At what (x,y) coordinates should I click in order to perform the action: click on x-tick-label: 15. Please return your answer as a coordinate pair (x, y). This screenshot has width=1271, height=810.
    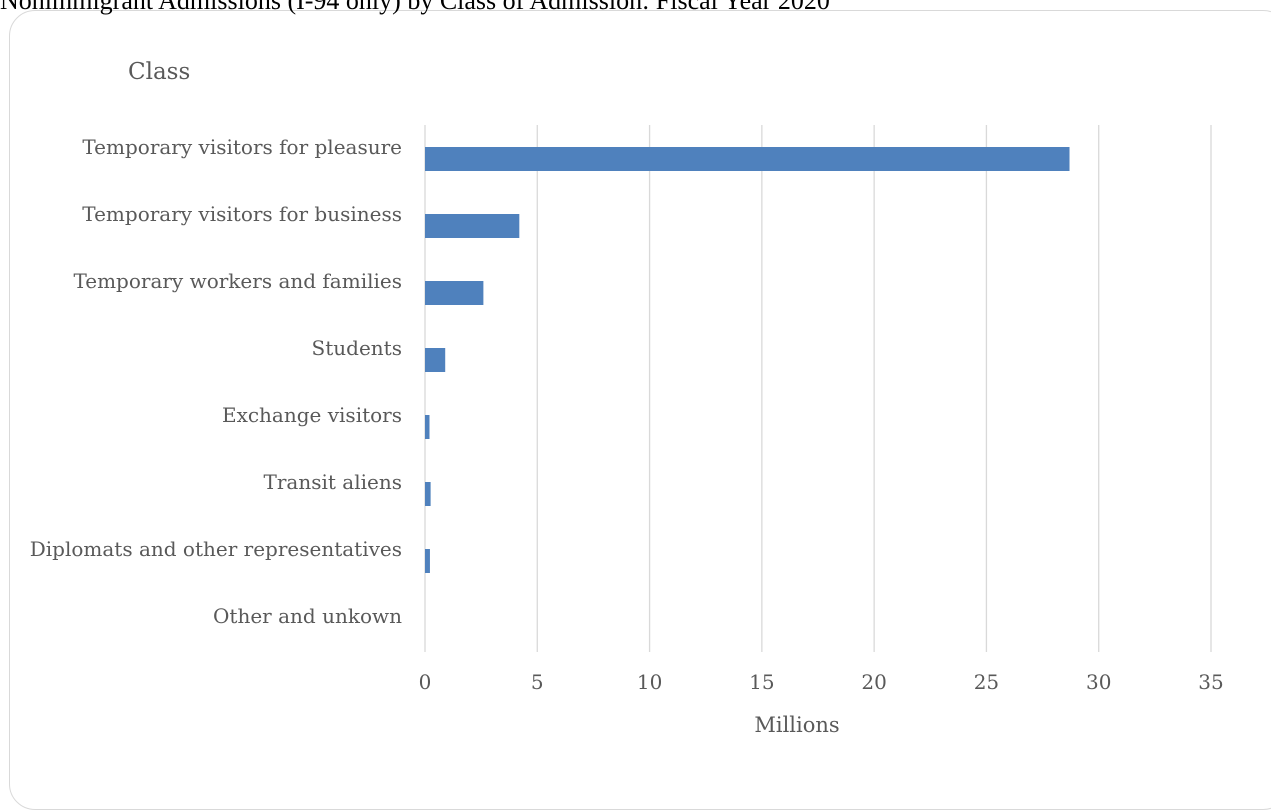
    Looking at the image, I should click on (761, 682).